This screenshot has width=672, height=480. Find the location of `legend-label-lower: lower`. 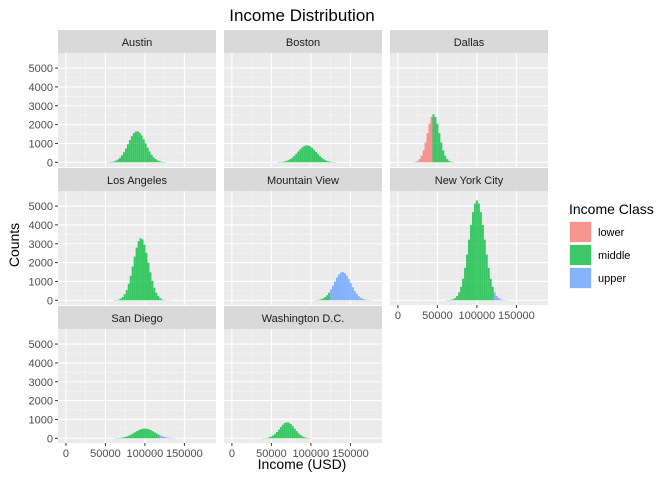

legend-label-lower: lower is located at coordinates (611, 233).